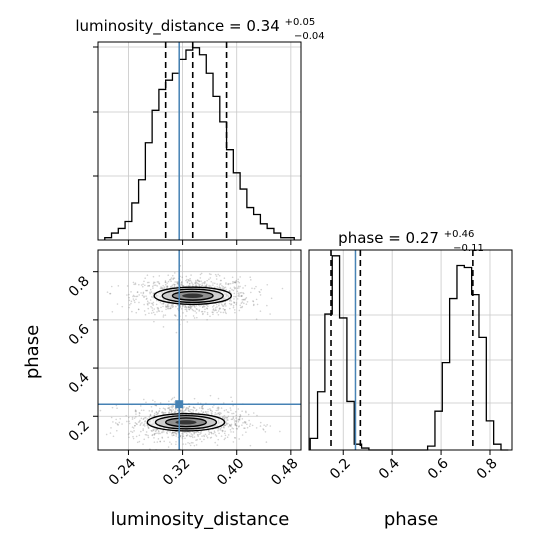 This screenshot has width=550, height=550. I want to click on density-contour-mode0-level0, so click(193, 296).